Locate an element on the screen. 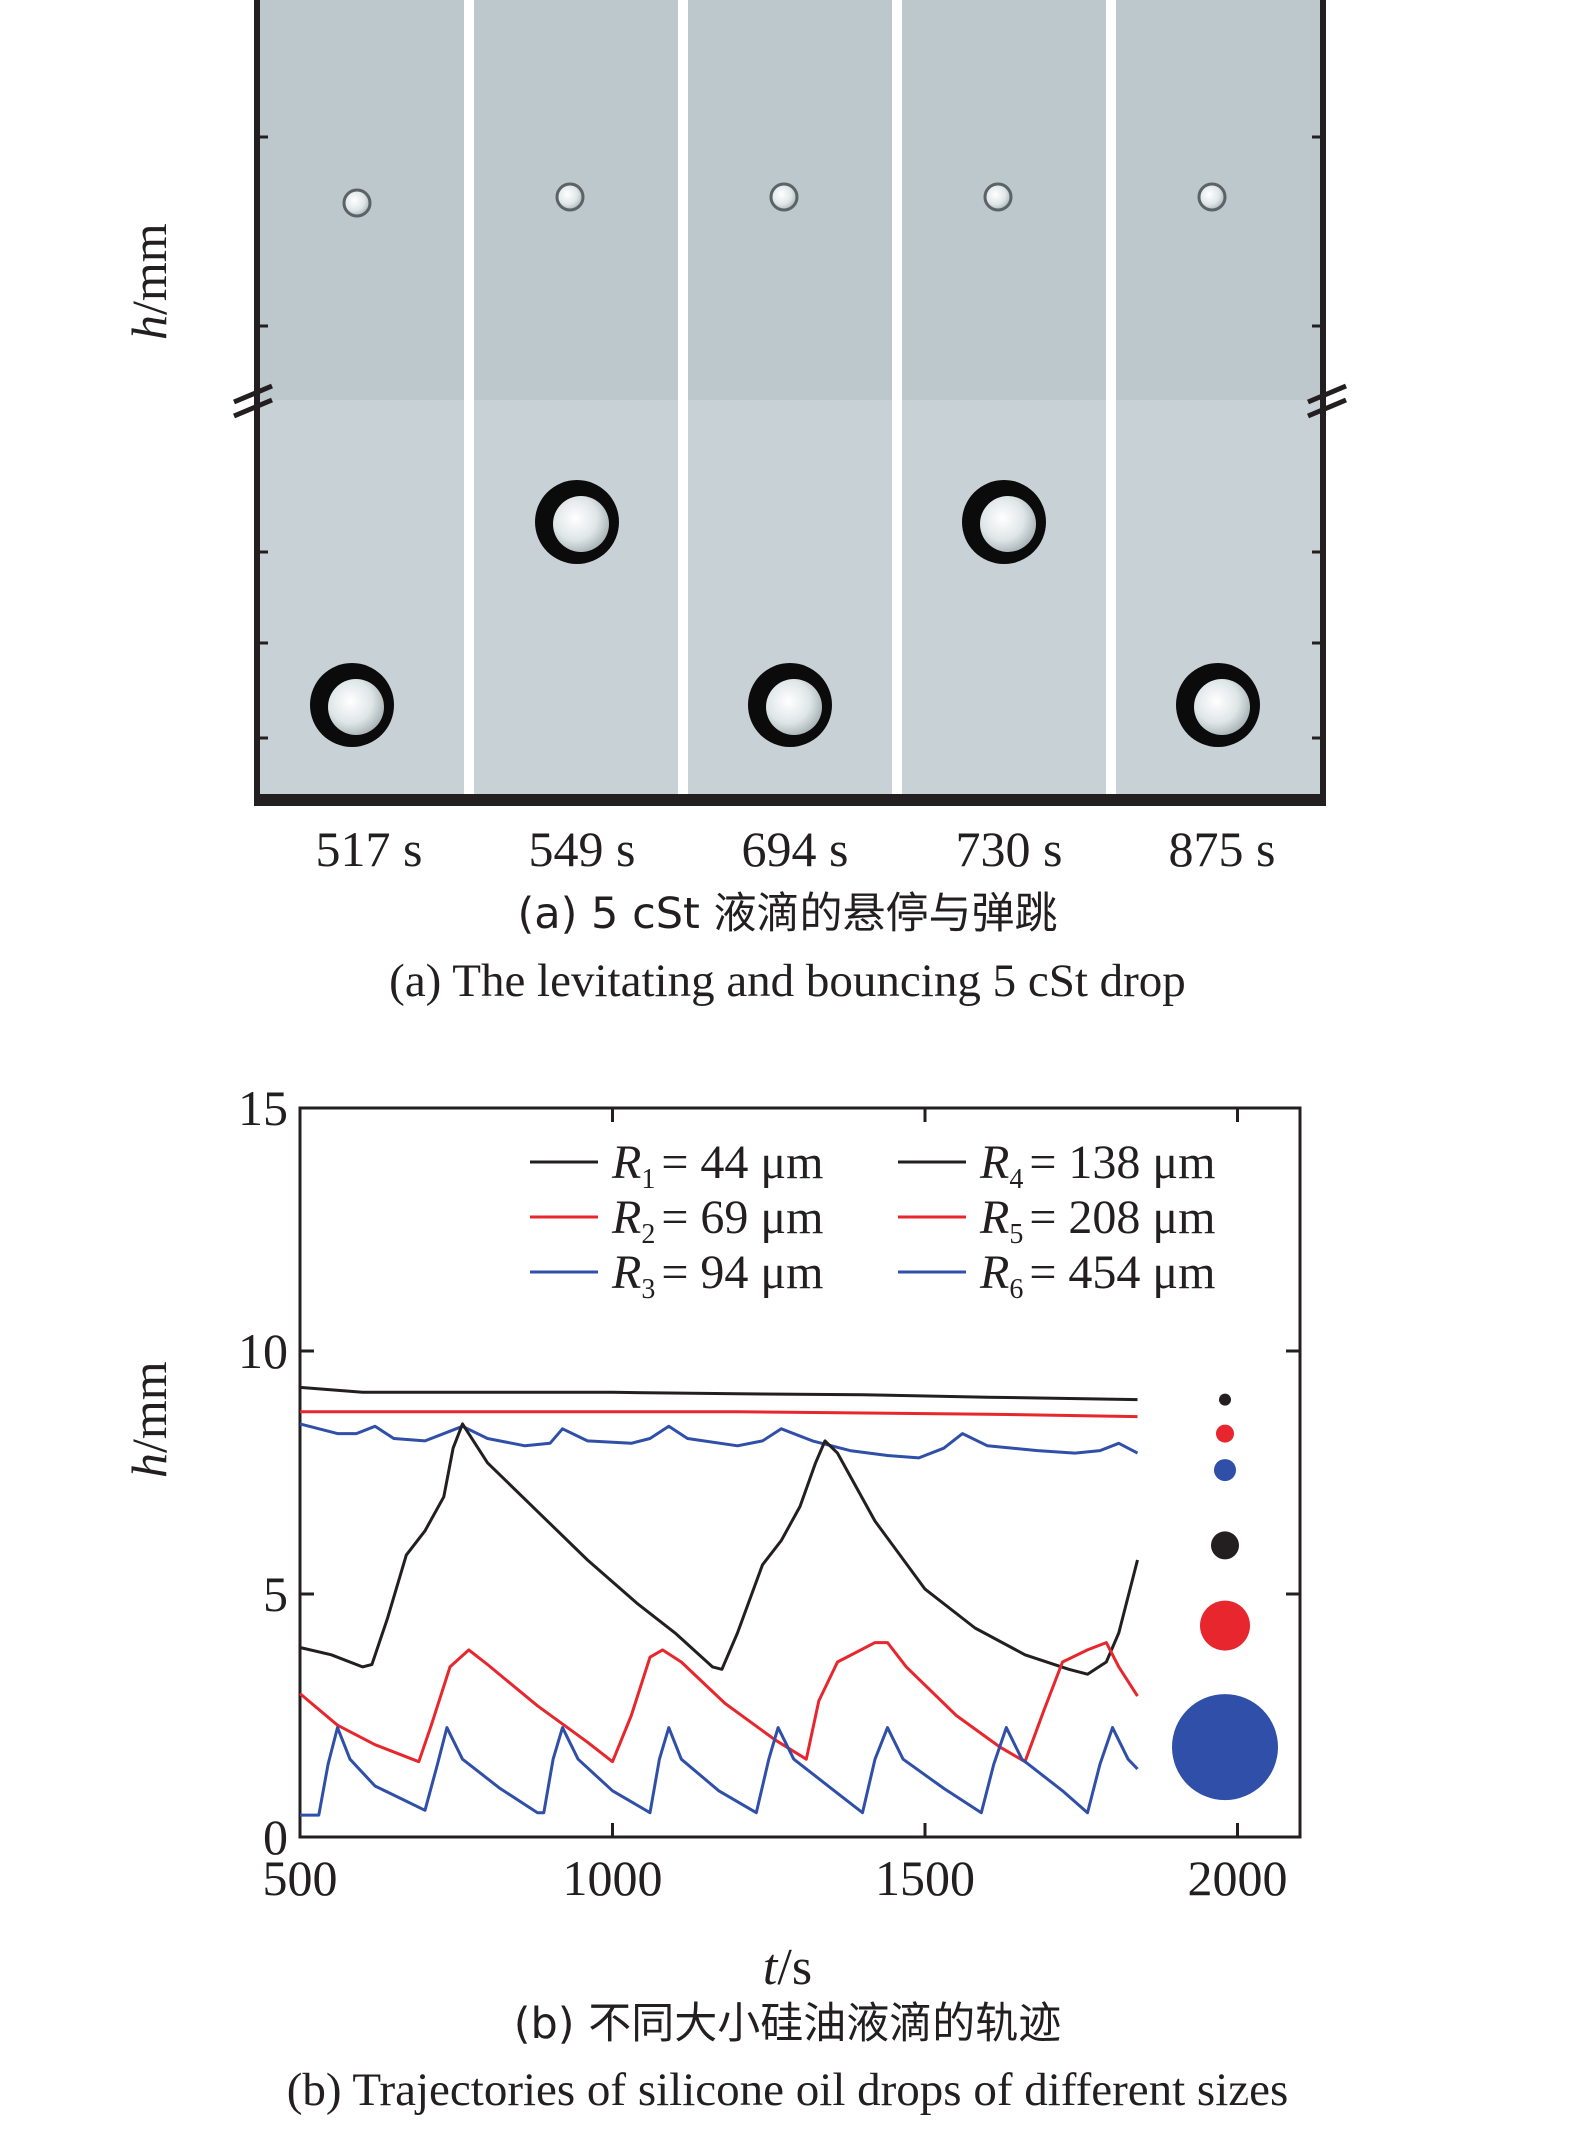 The image size is (1575, 2141). panel-a-ylabel-symbol: h is located at coordinates (149, 327).